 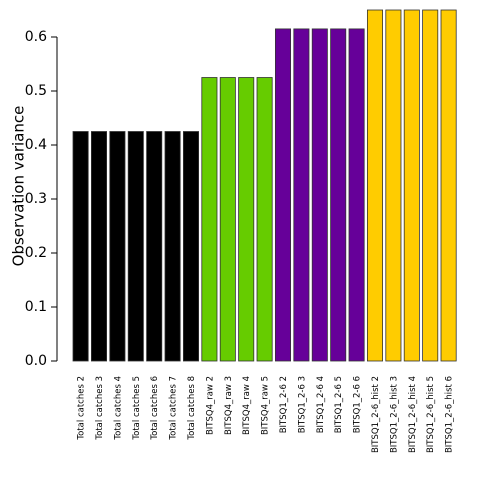 I want to click on y-tick-label: 0.2, so click(x=36, y=253).